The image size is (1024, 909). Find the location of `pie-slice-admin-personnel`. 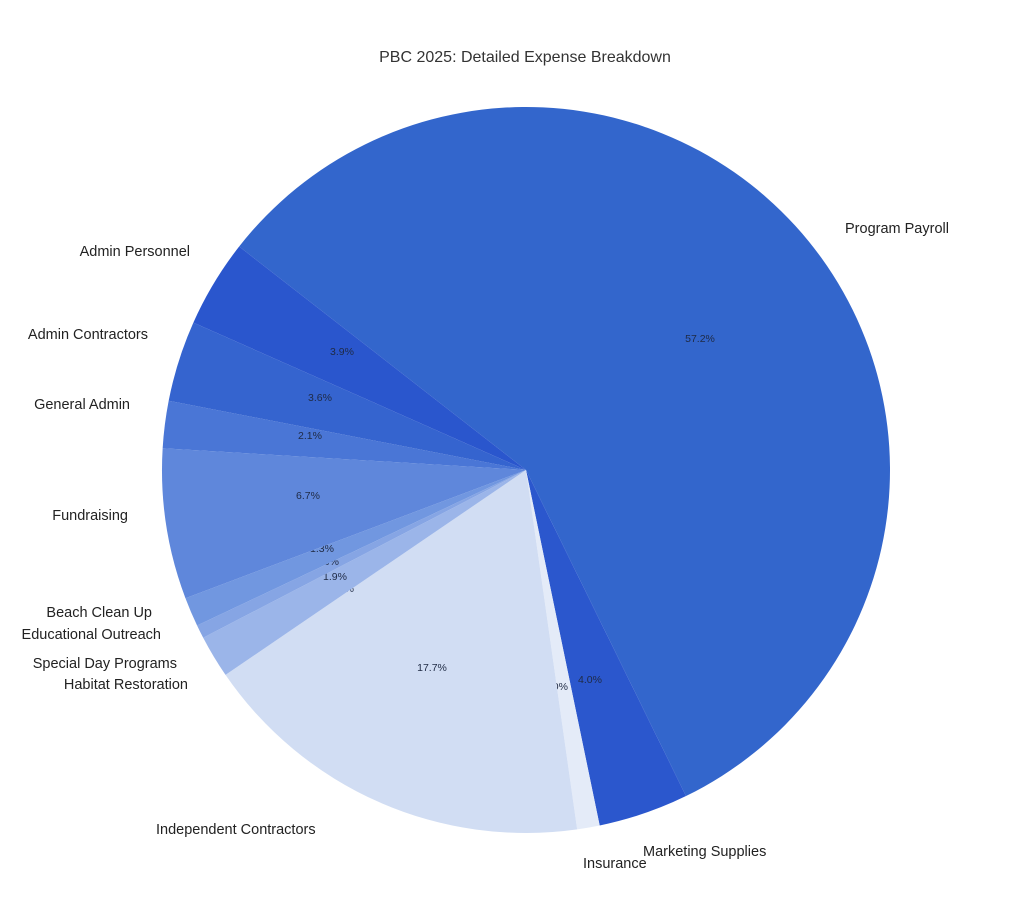

pie-slice-admin-personnel is located at coordinates (359, 358).